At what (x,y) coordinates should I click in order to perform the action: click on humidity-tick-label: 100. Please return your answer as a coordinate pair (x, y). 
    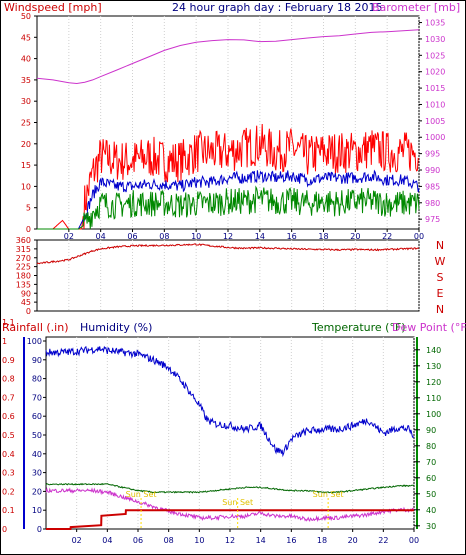
    Looking at the image, I should click on (34, 341).